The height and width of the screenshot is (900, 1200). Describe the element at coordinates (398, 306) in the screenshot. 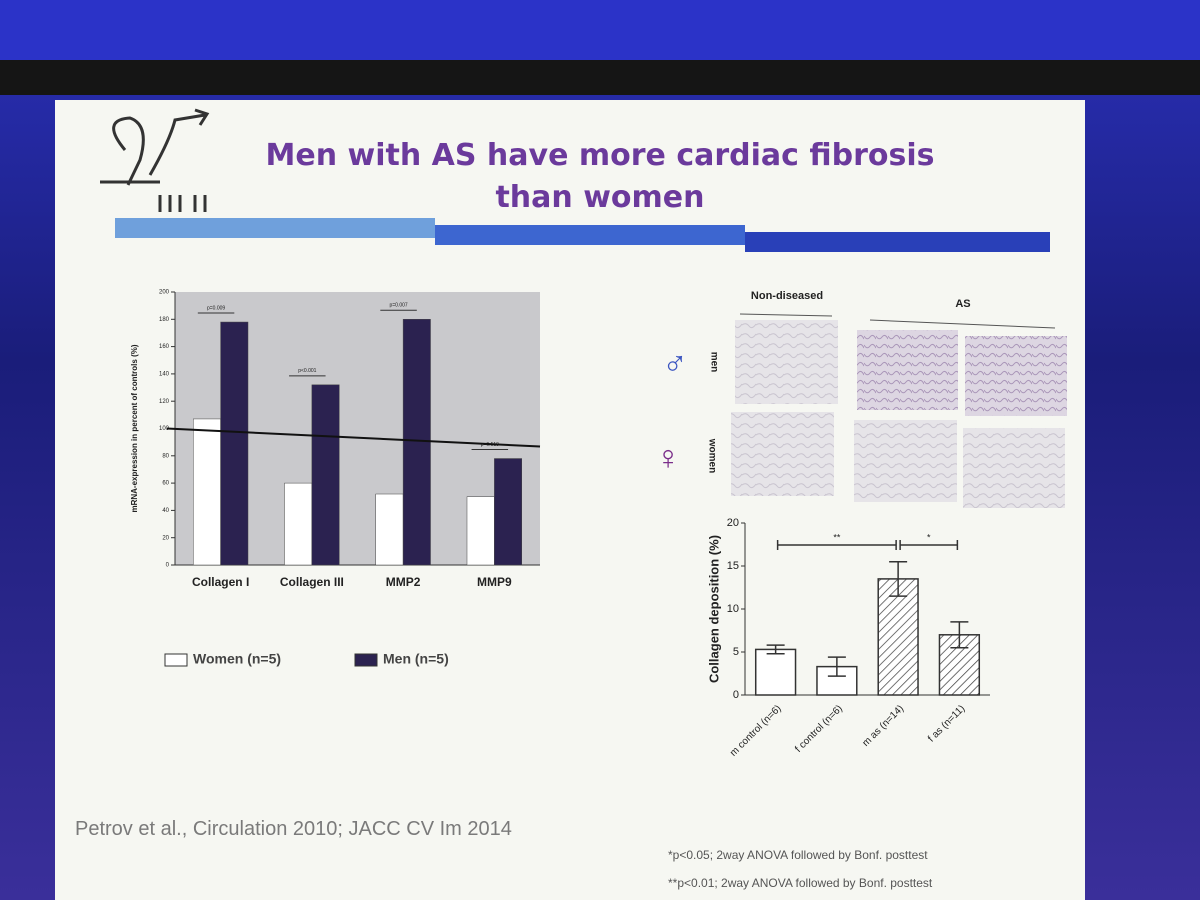

I see `p-value: p=0.007` at that location.